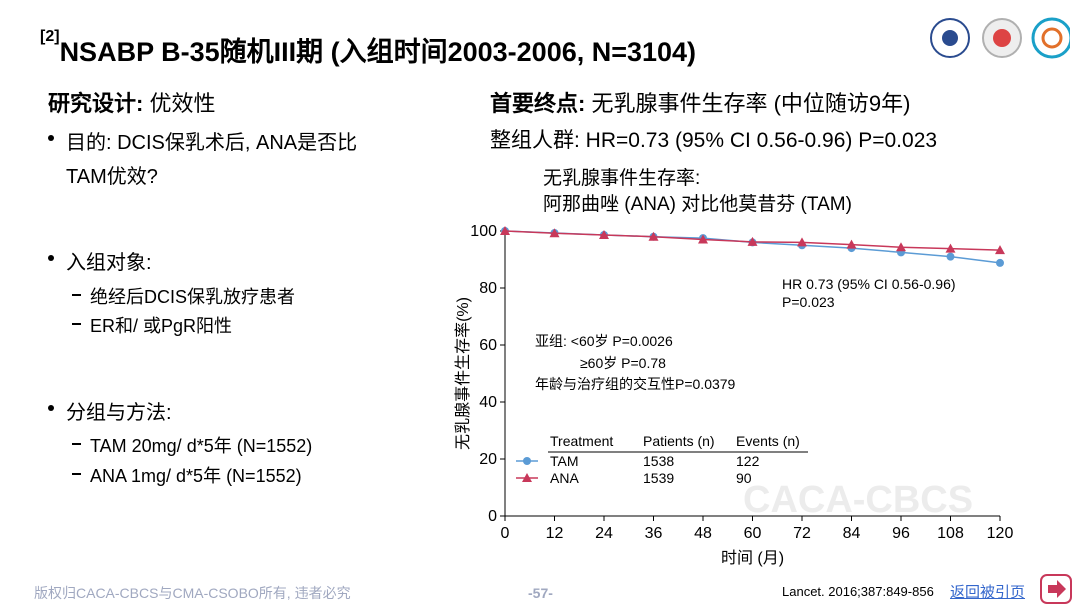 Image resolution: width=1080 pixels, height=608 pixels. What do you see at coordinates (192, 593) in the screenshot?
I see `copyright: 版权归CACA-CBCS与CMA-CSOBO所有, 违者必究` at bounding box center [192, 593].